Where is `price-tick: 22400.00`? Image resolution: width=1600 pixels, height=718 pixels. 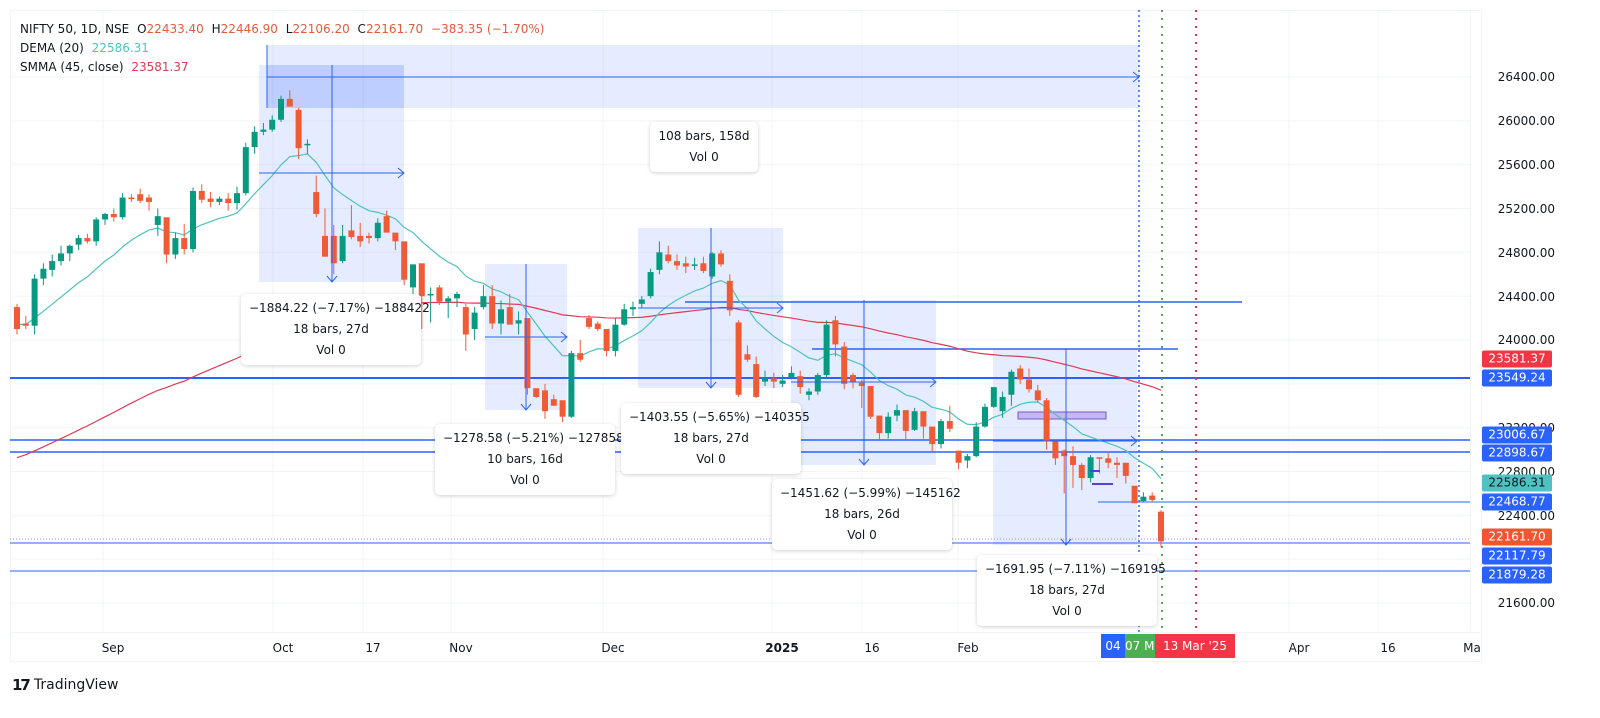
price-tick: 22400.00 is located at coordinates (1526, 516).